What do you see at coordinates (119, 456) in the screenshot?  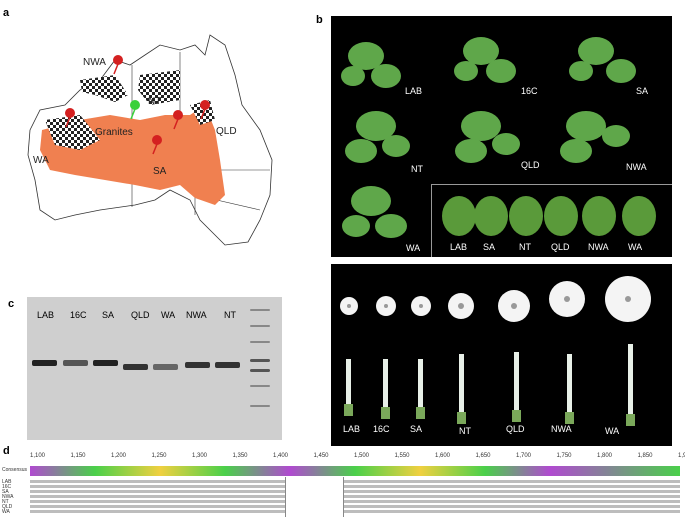 I see `alignment-tick: 1,200` at bounding box center [119, 456].